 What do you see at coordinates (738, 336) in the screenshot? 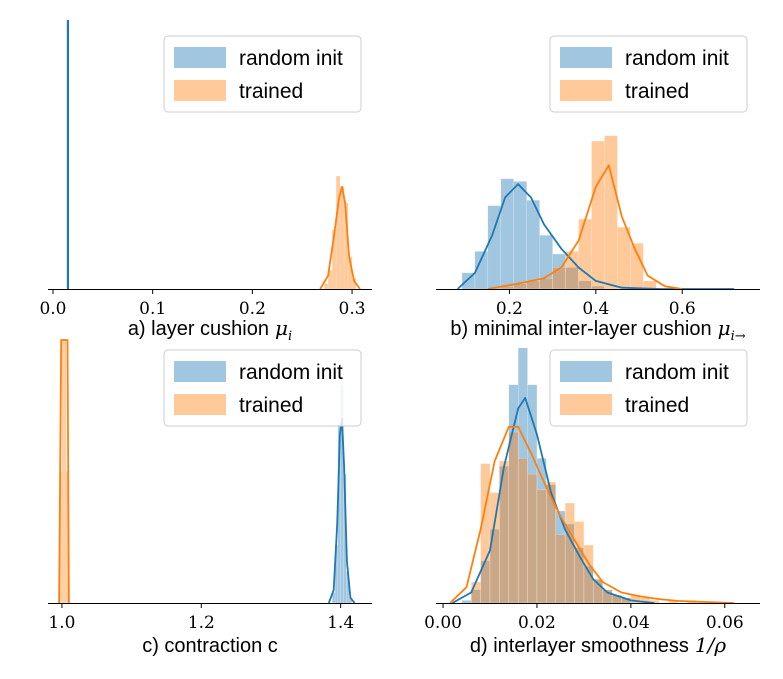
I see `x-axis-label-subscript: i→` at bounding box center [738, 336].